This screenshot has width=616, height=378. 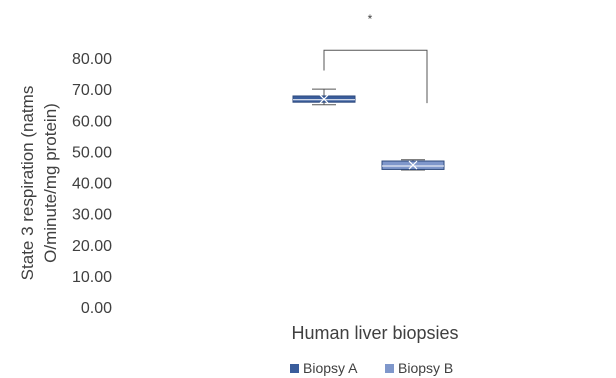 What do you see at coordinates (50, 183) in the screenshot?
I see `y-axis-label-line-2: O/minute/mg protein)` at bounding box center [50, 183].